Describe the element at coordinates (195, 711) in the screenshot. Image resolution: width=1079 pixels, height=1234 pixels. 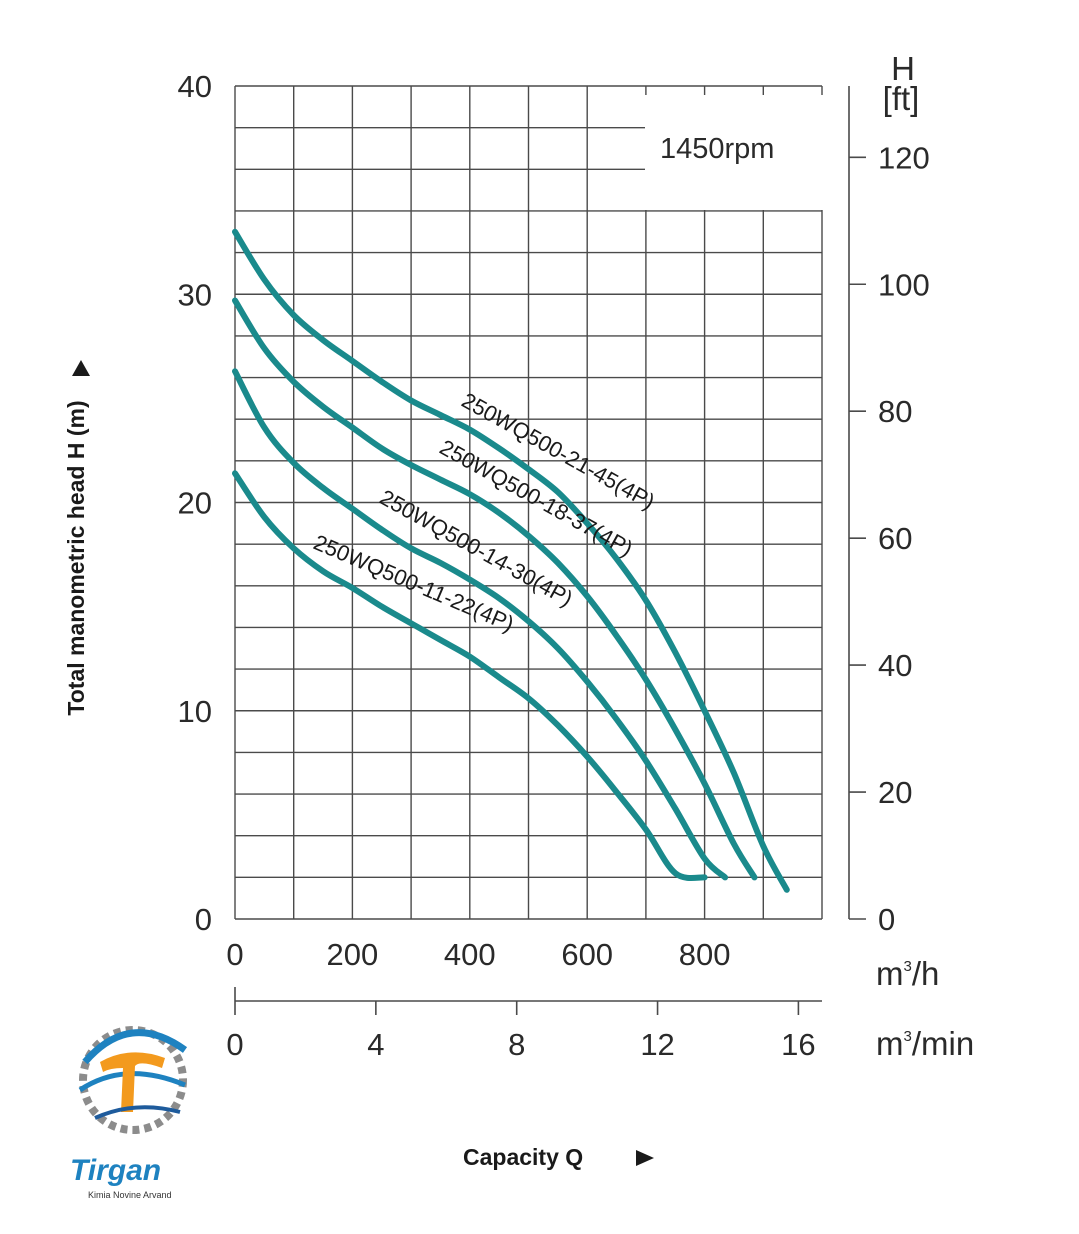
I see `y-tick-label: 10` at that location.